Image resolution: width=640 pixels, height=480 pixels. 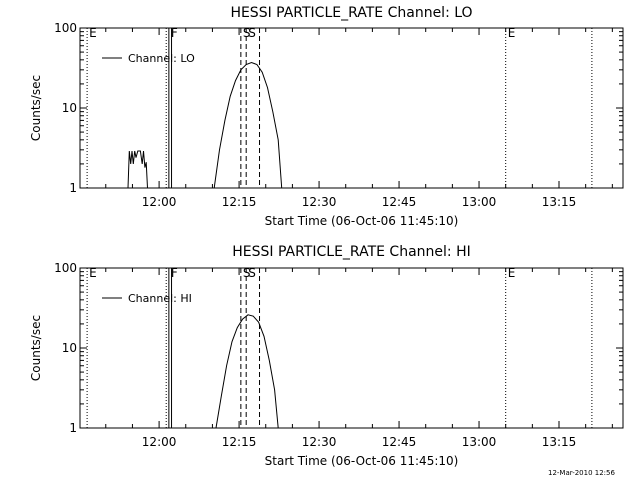 What do you see at coordinates (160, 298) in the screenshot?
I see `legend-label: Channel: HI` at bounding box center [160, 298].